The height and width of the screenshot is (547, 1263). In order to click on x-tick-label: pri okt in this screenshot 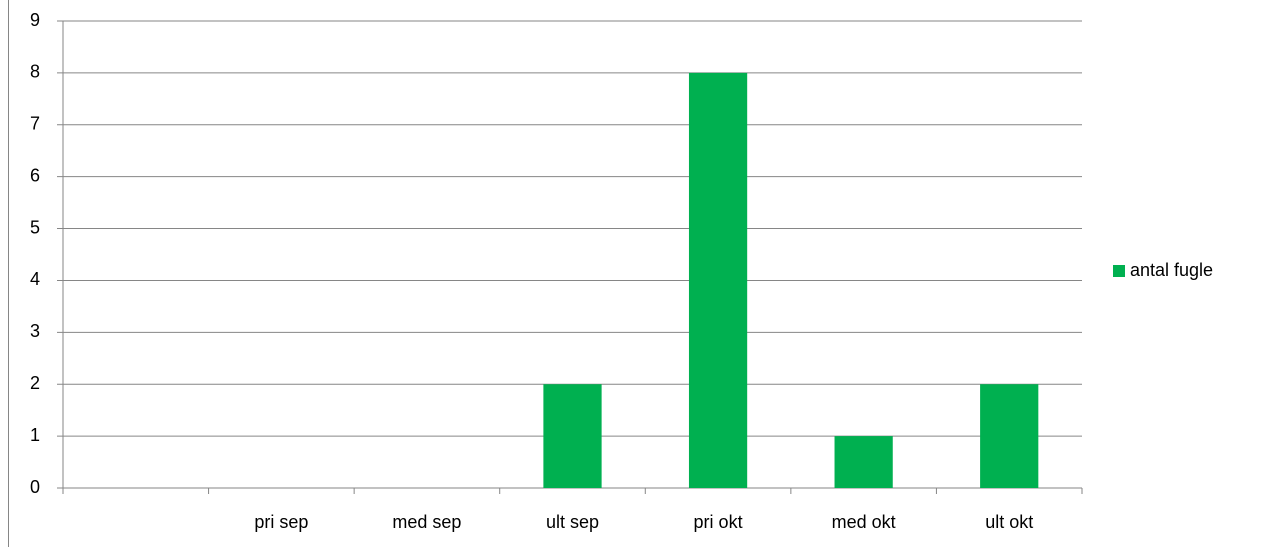, I will do `click(718, 522)`.